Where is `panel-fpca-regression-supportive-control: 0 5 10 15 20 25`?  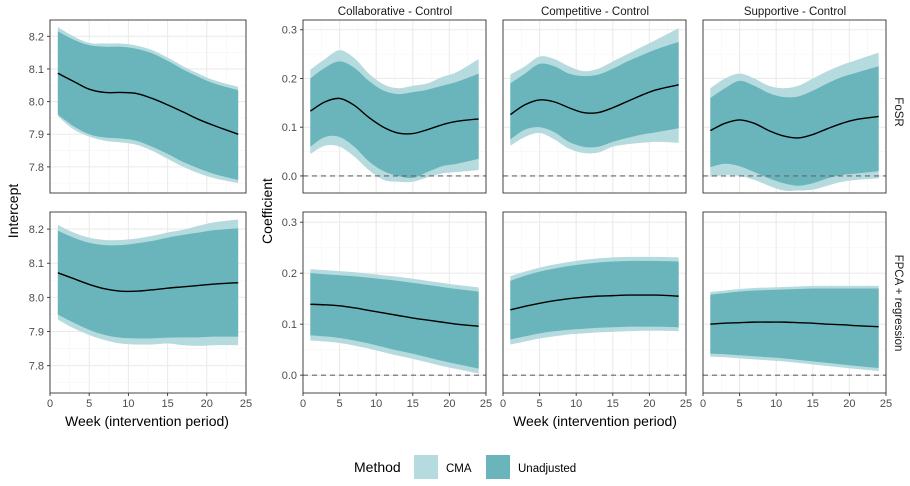
panel-fpca-regression-supportive-control: 0 5 10 15 20 25 is located at coordinates (796, 310).